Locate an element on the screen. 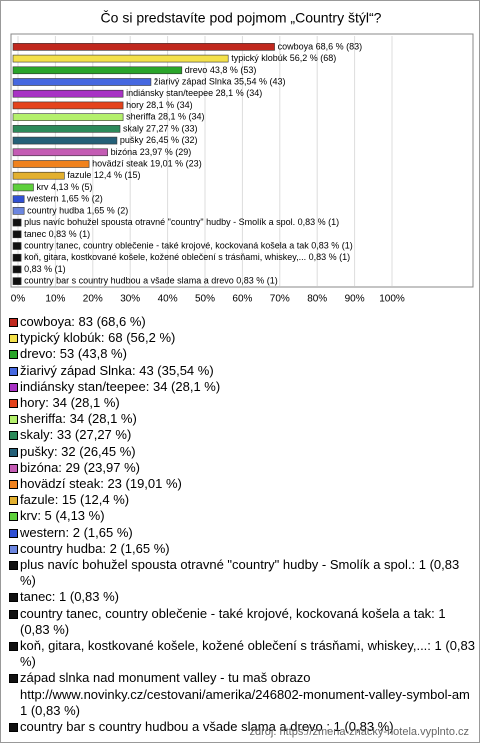 The image size is (480, 743). bar-label: drevo 43,8 % (53) is located at coordinates (221, 70).